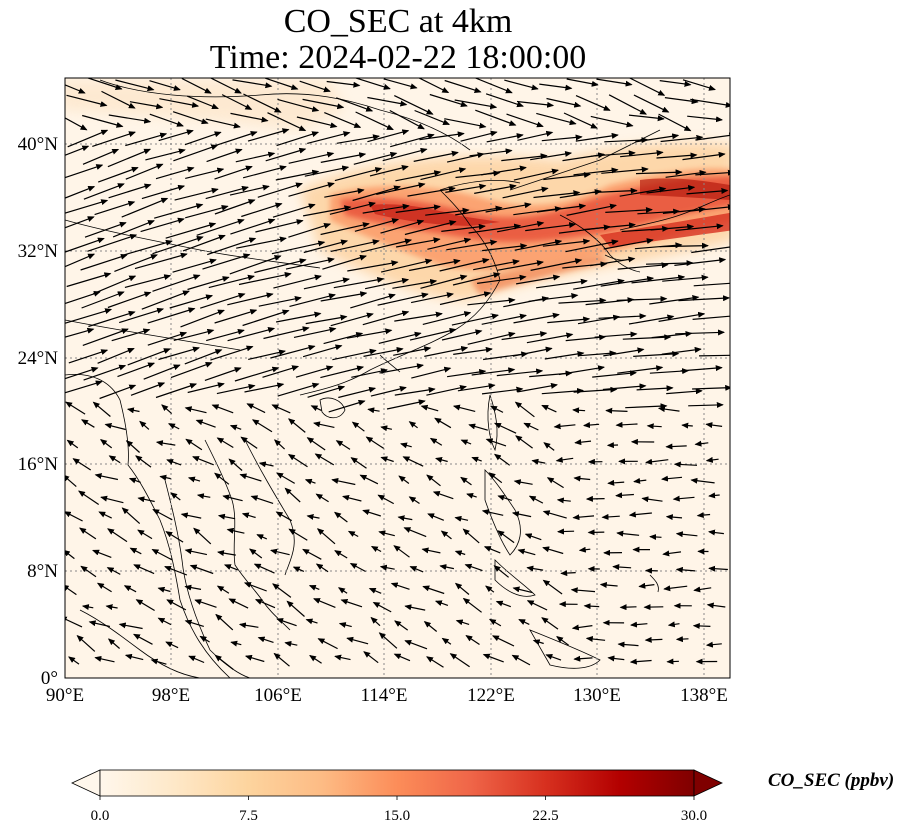 The width and height of the screenshot is (916, 836). Describe the element at coordinates (38, 144) in the screenshot. I see `lat-tick-label: 40°N` at that location.